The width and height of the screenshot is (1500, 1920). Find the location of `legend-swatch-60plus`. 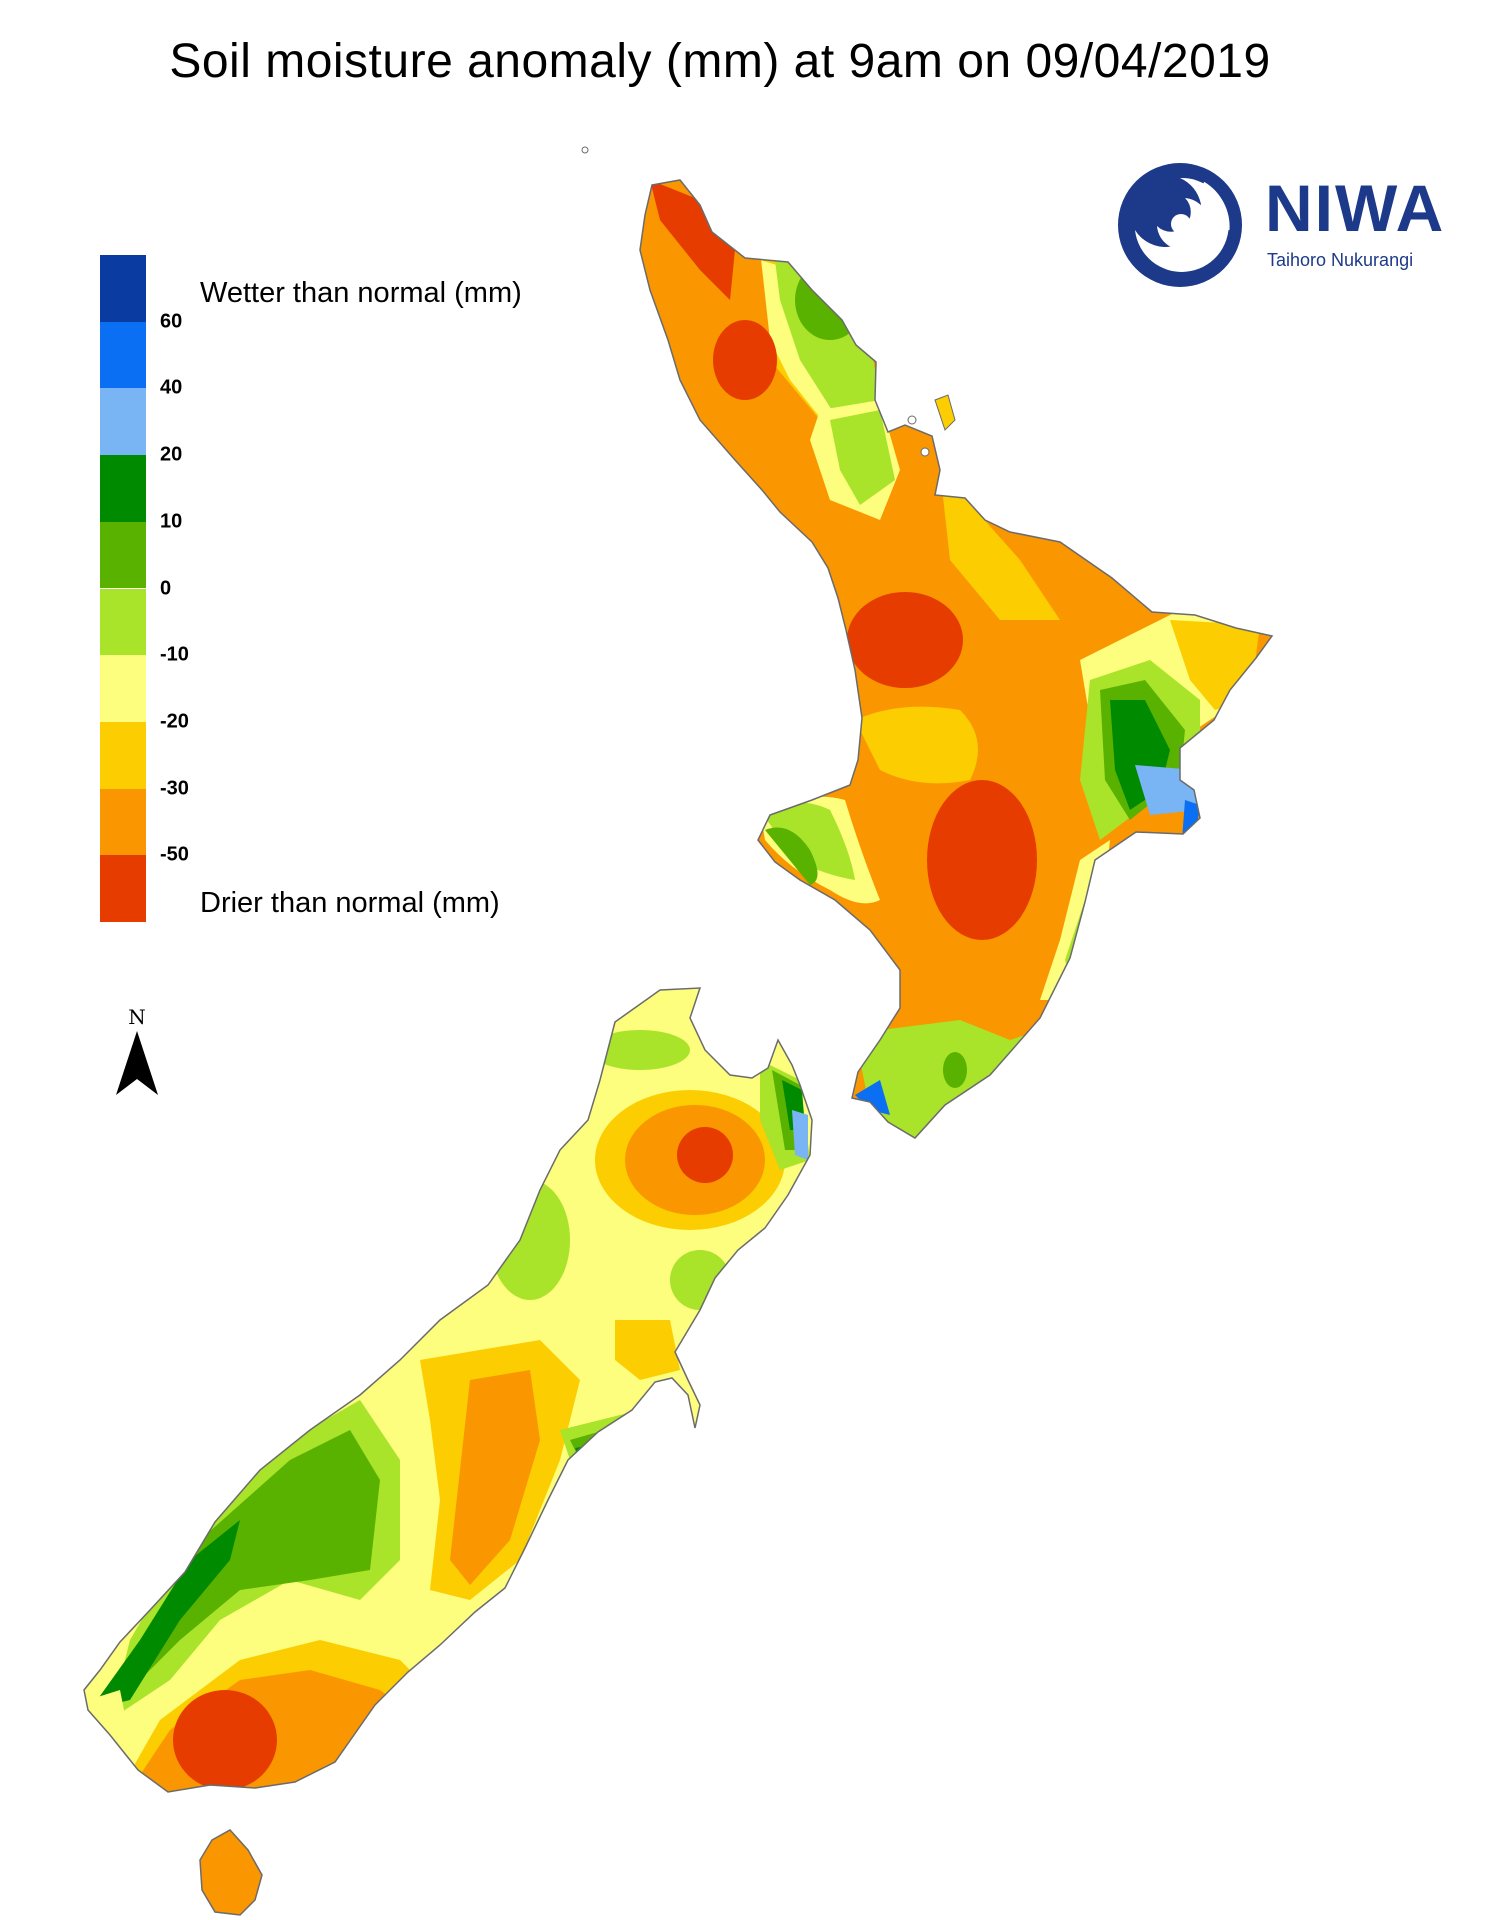

legend-swatch-60plus is located at coordinates (123, 288).